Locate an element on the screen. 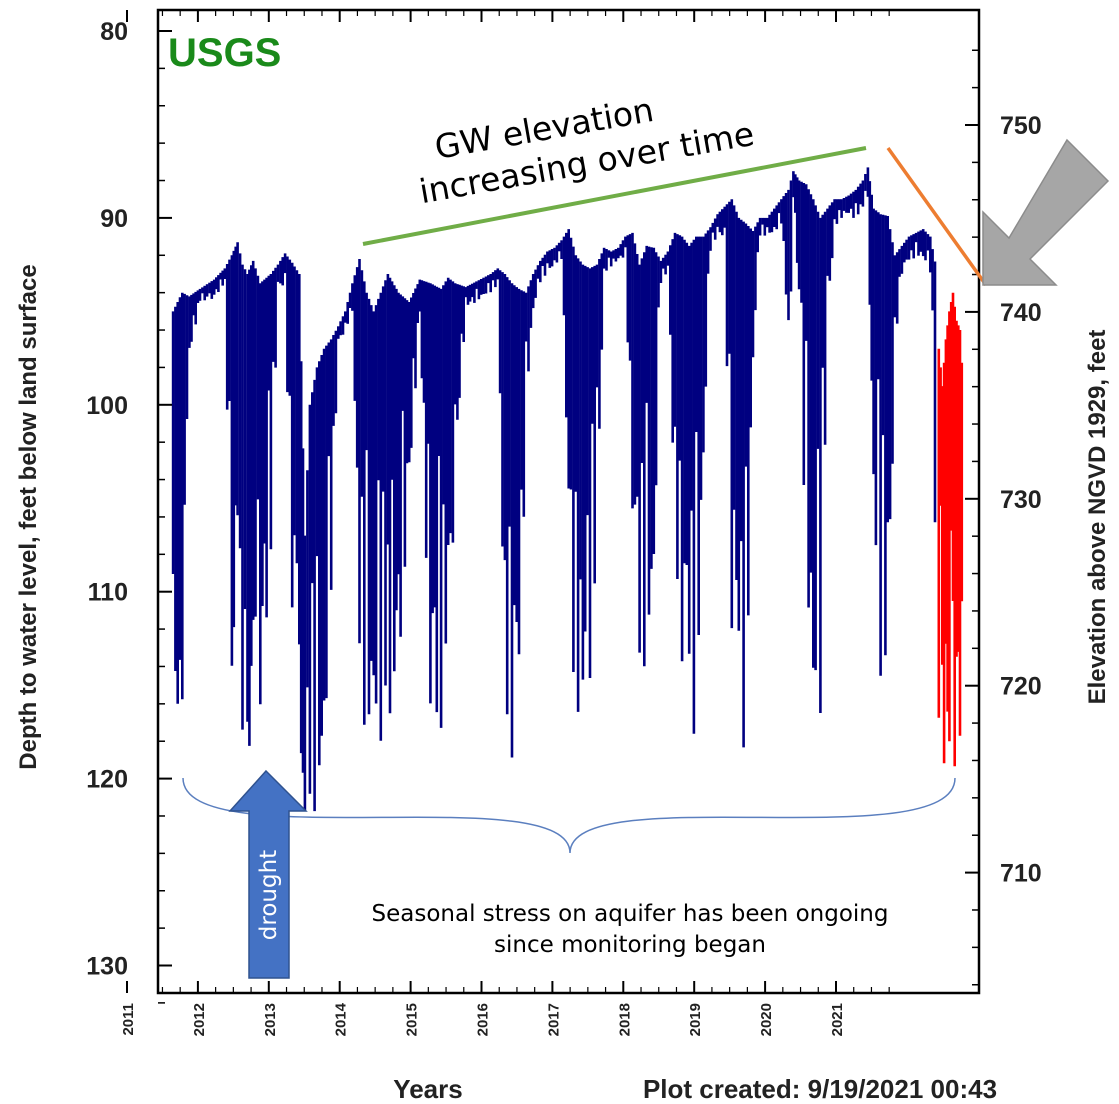  x-axis-label: Years is located at coordinates (427, 1089).